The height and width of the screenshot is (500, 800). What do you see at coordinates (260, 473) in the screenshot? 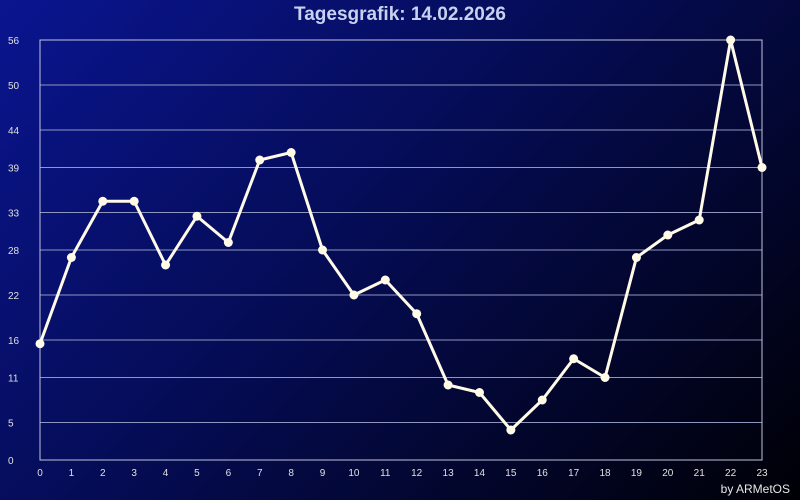
I see `x-tick-label: 7` at bounding box center [260, 473].